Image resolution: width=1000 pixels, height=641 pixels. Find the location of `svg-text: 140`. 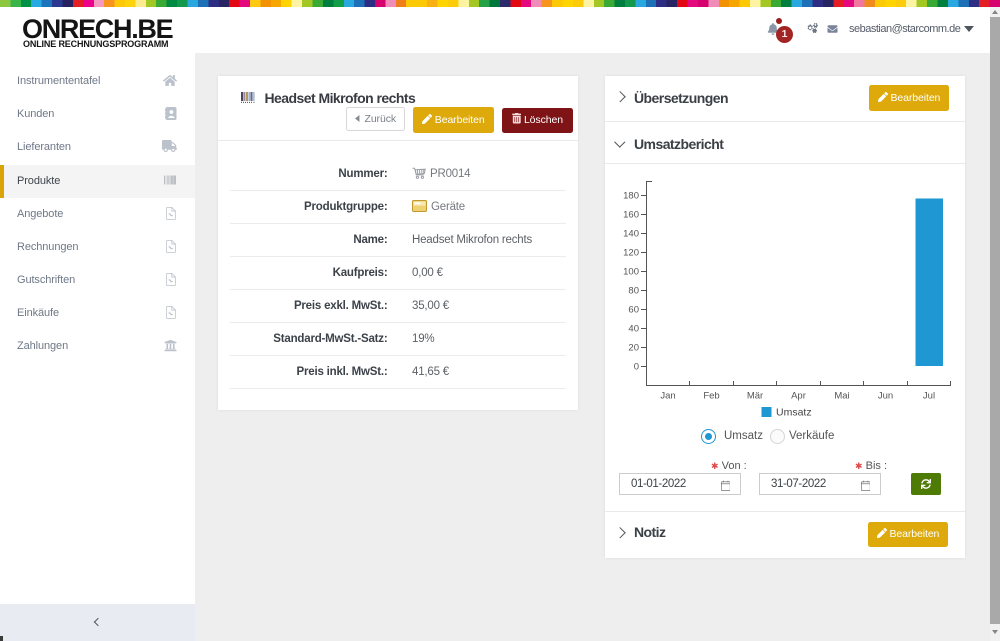

svg-text: 140 is located at coordinates (631, 234).